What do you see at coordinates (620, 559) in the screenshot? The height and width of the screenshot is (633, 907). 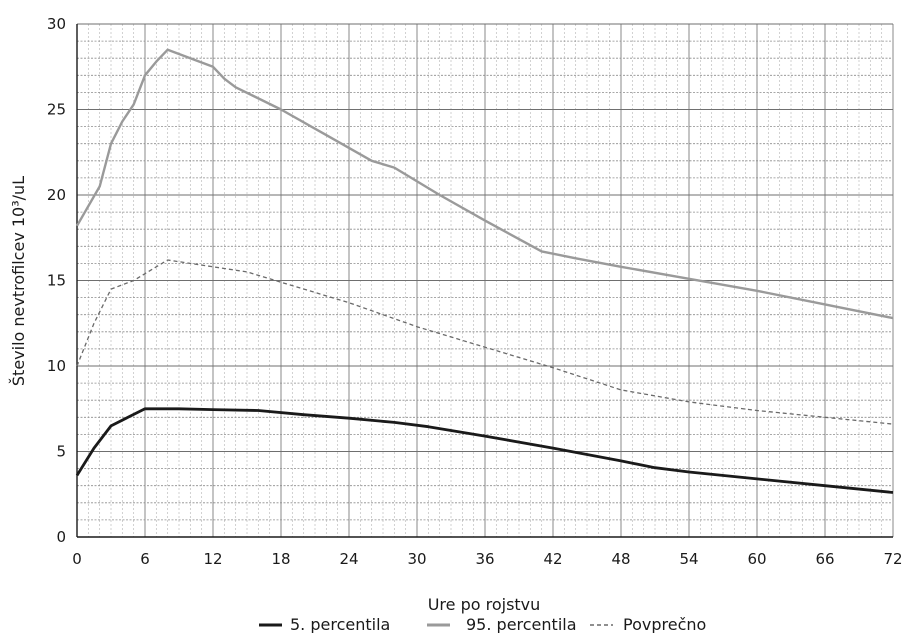 I see `x-tick-label: 48` at bounding box center [620, 559].